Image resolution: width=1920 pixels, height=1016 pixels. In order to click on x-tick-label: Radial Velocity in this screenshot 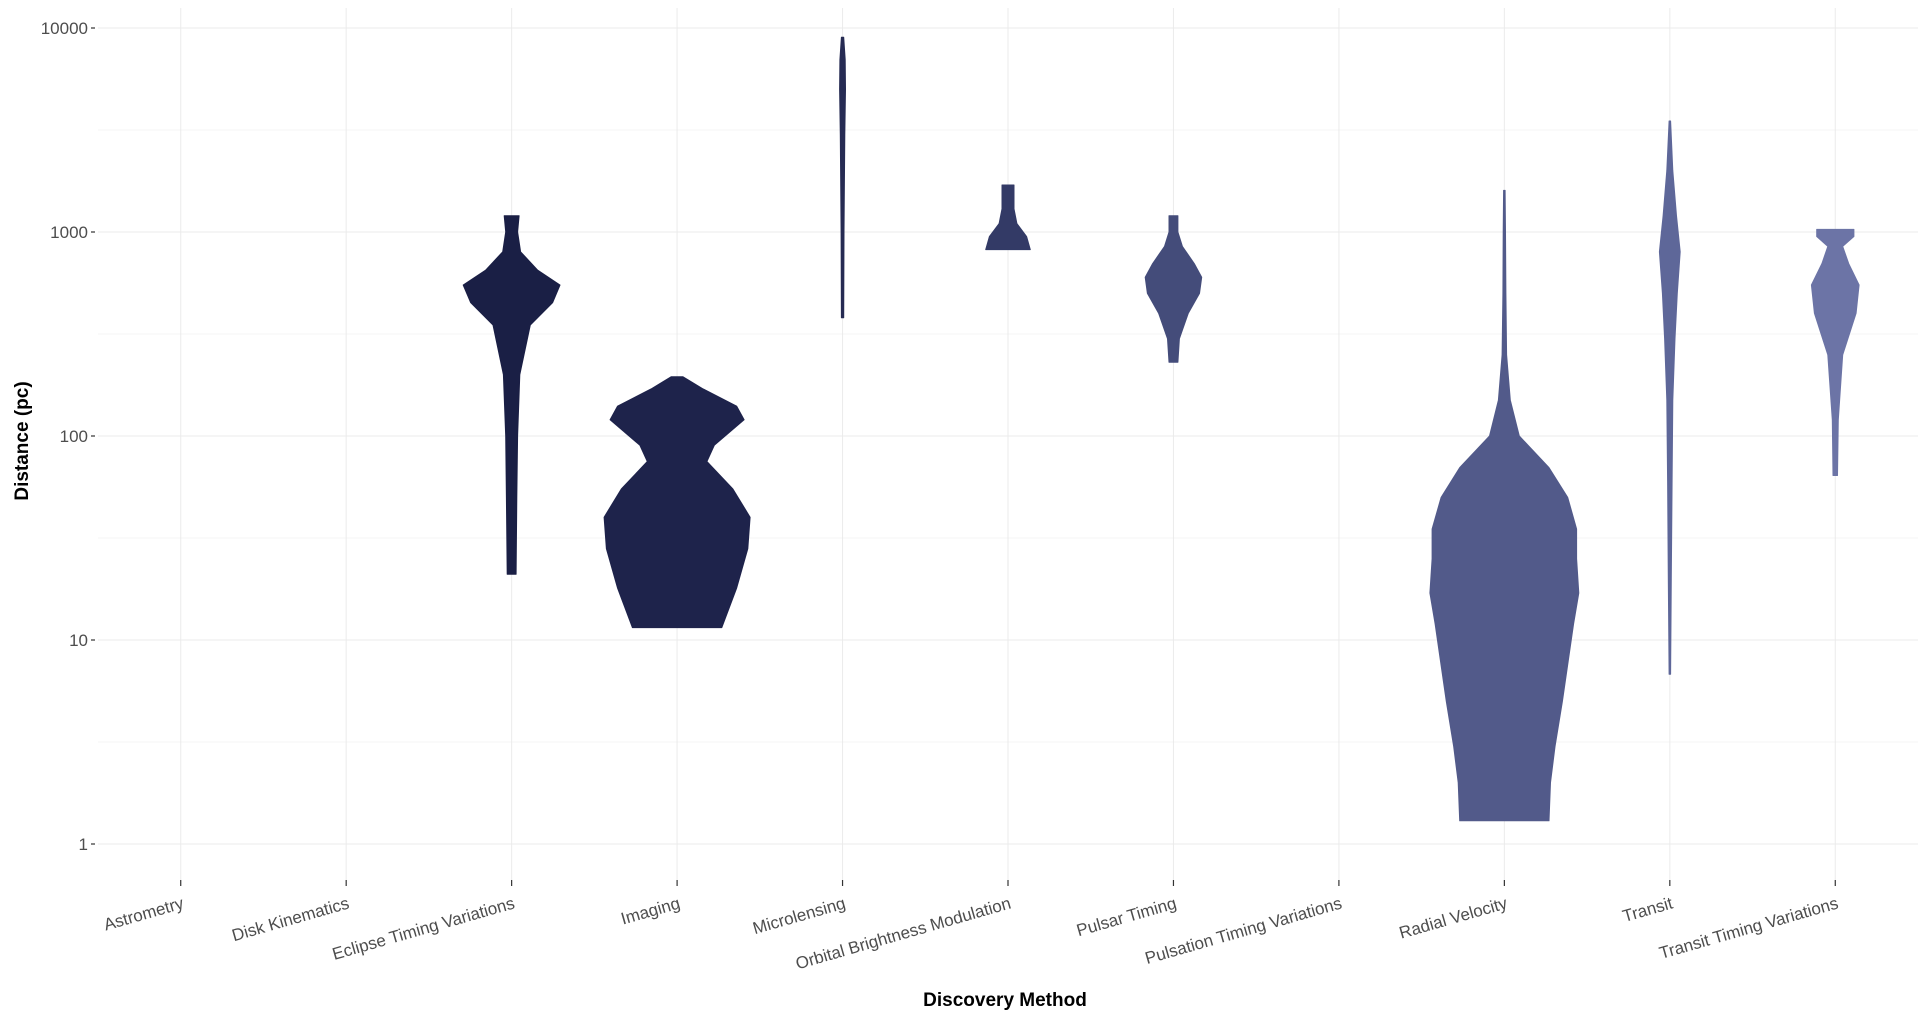, I will do `click(1453, 917)`.